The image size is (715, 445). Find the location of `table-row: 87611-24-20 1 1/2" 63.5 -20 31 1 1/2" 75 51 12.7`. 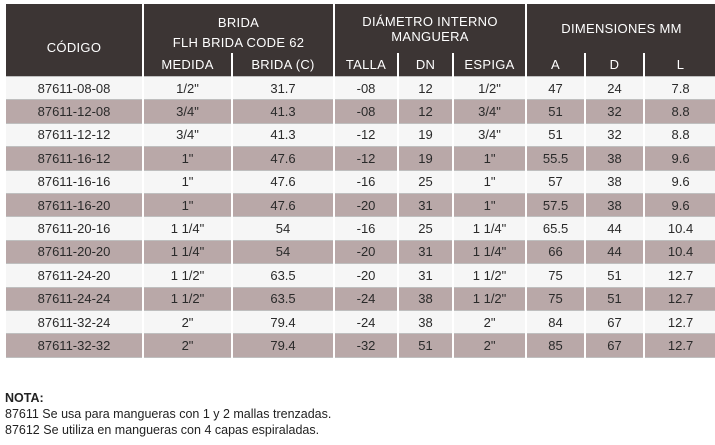

table-row: 87611-24-20 1 1/2" 63.5 -20 31 1 1/2" 75 51 12.7 is located at coordinates (360, 276).